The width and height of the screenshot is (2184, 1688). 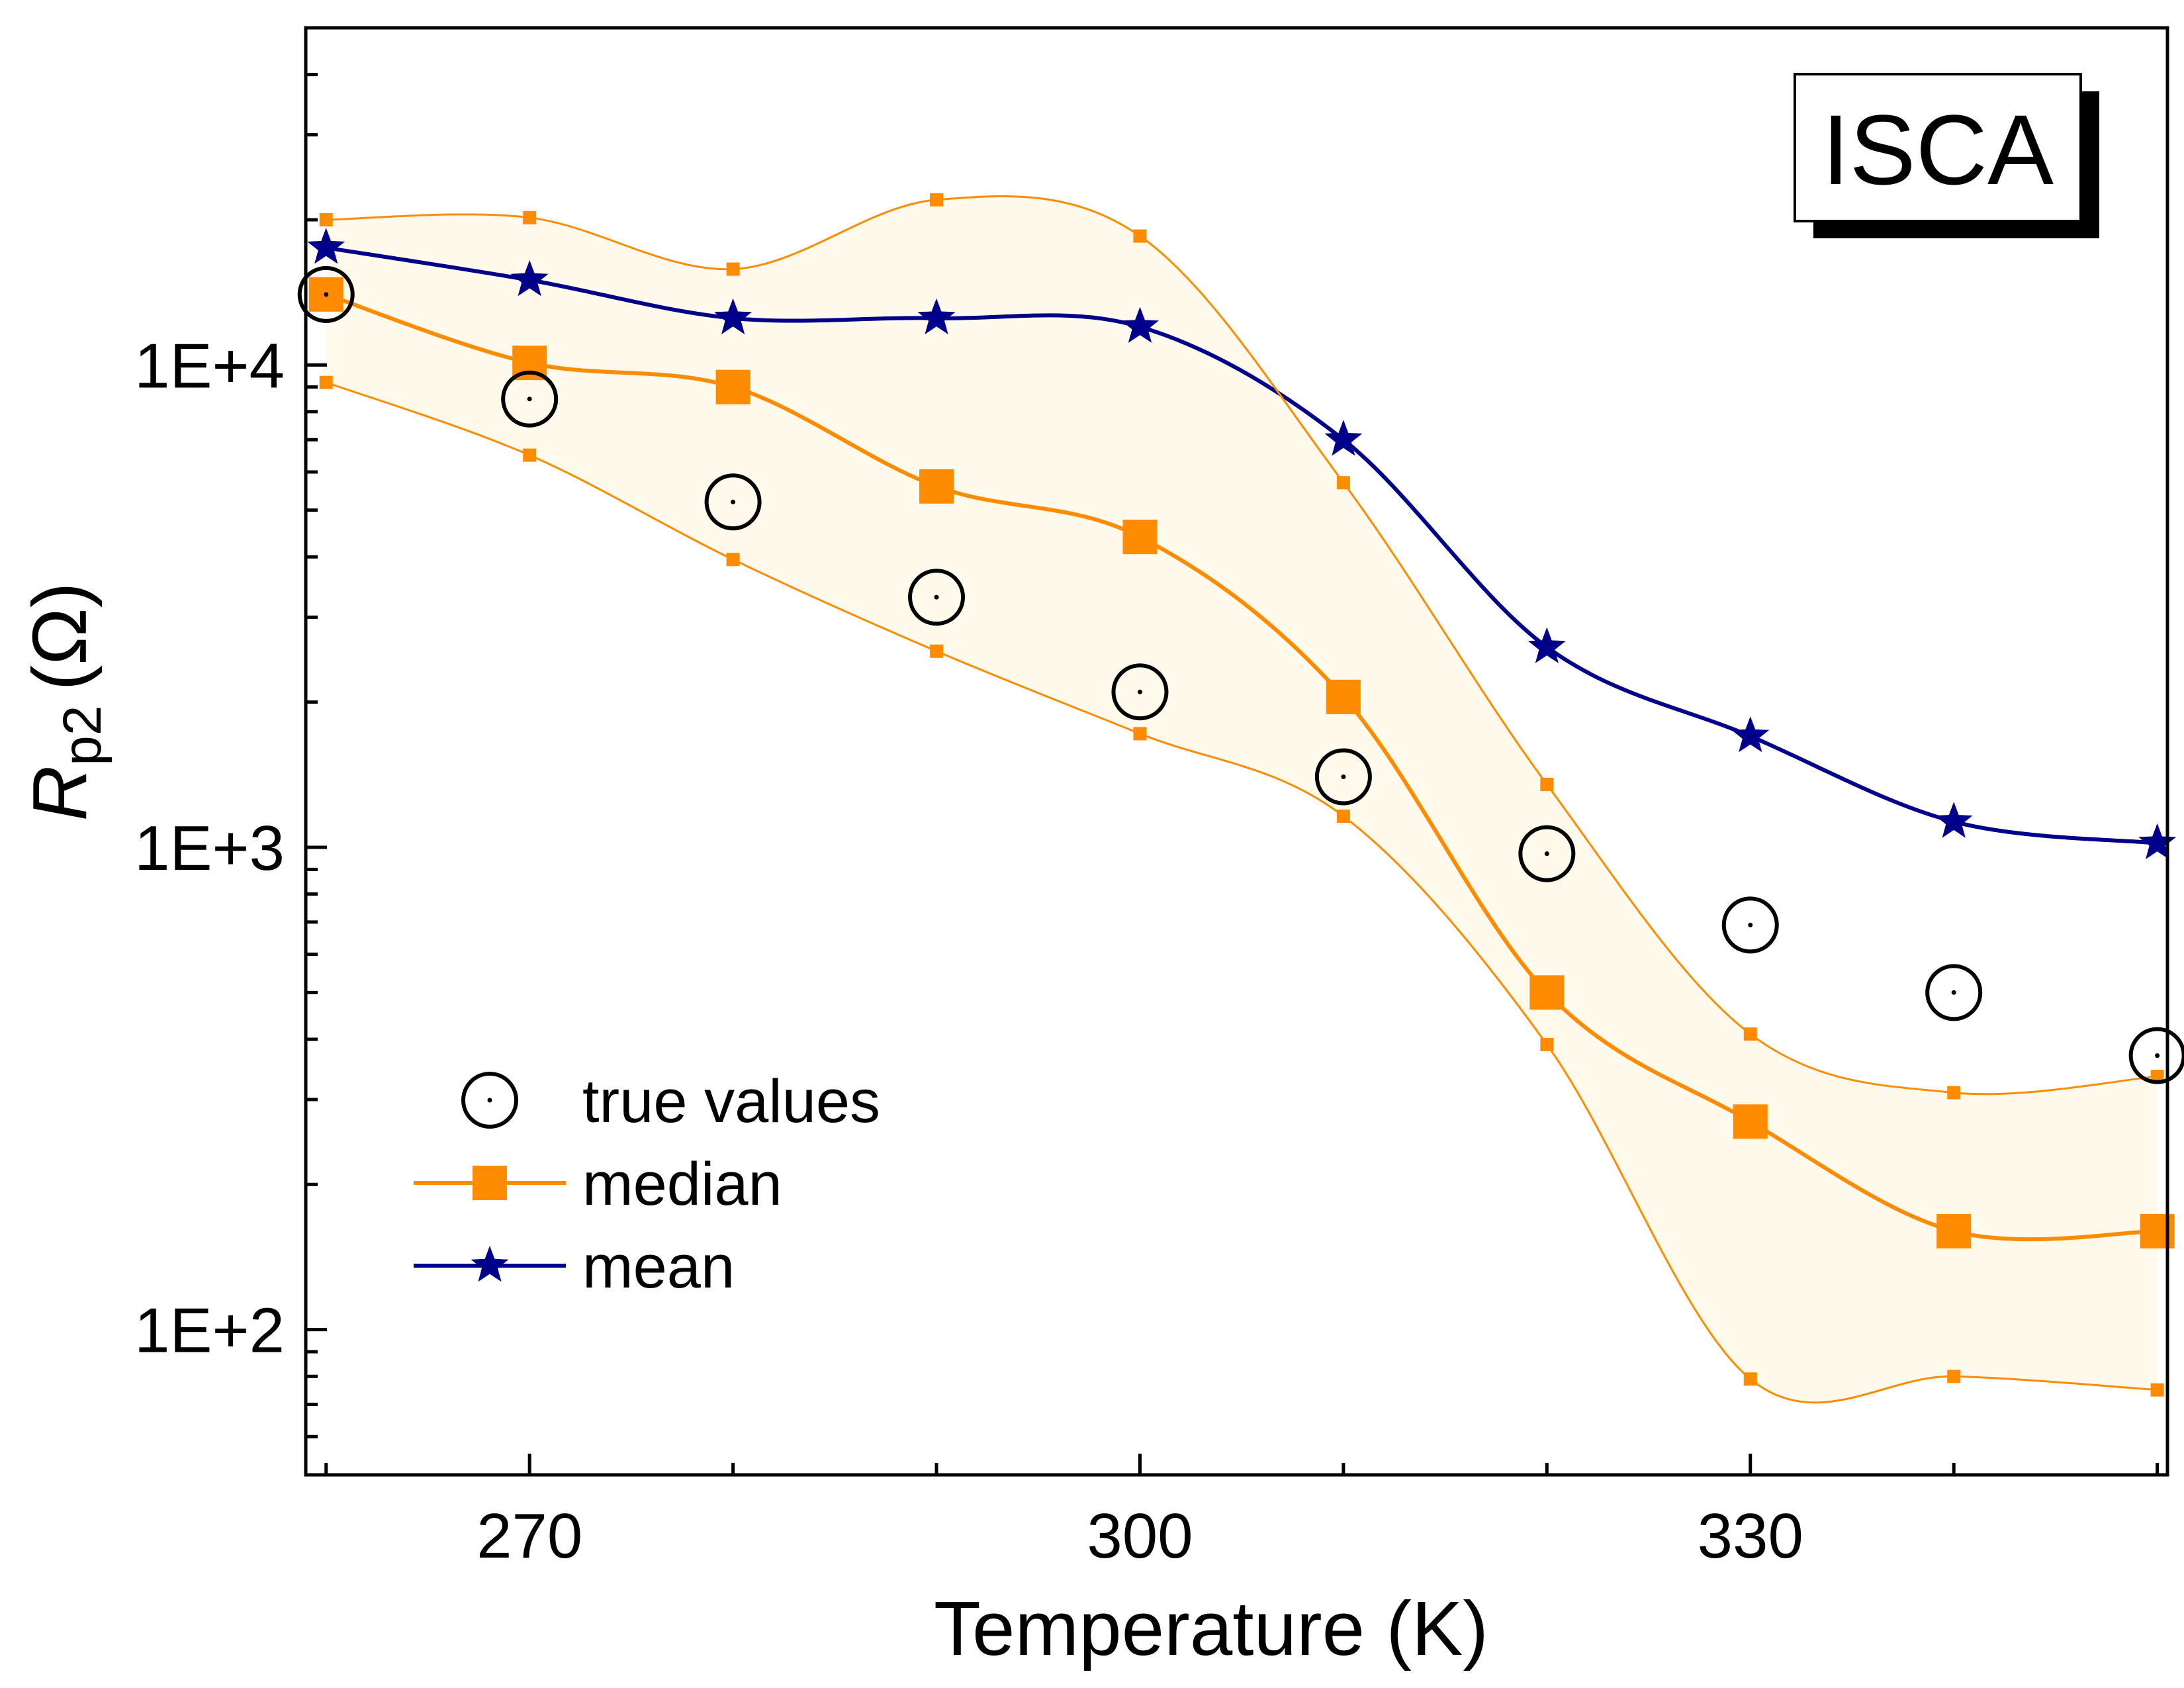 I want to click on legend-symbol-true-values-ring, so click(x=489, y=1100).